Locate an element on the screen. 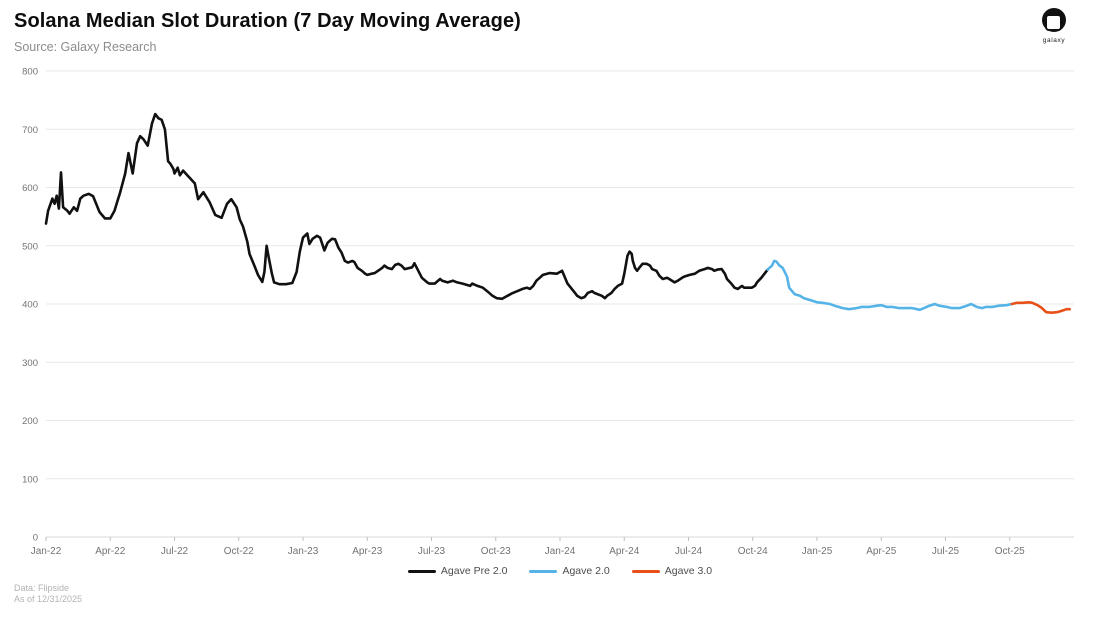  x-axis-tick-label: Jul-24 is located at coordinates (689, 551).